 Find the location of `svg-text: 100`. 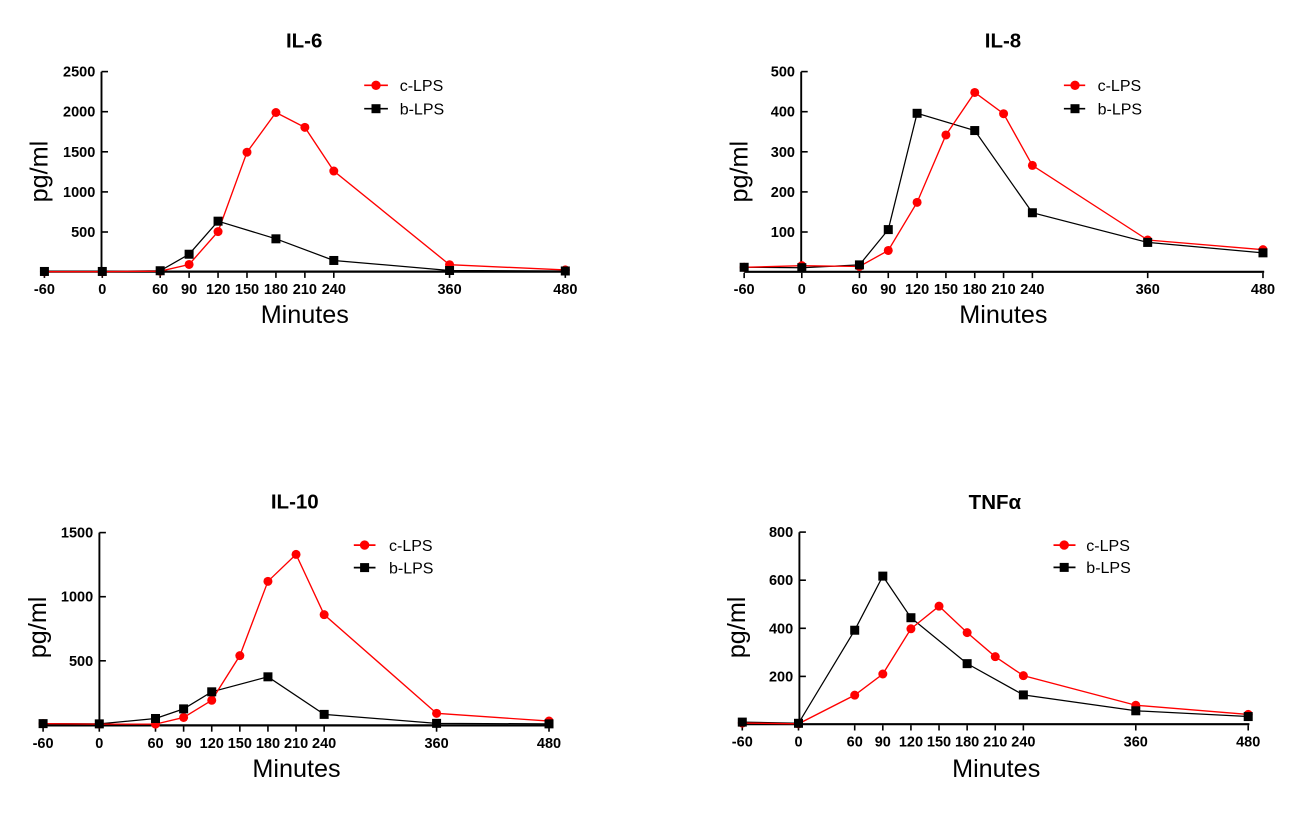

svg-text: 100 is located at coordinates (783, 233).